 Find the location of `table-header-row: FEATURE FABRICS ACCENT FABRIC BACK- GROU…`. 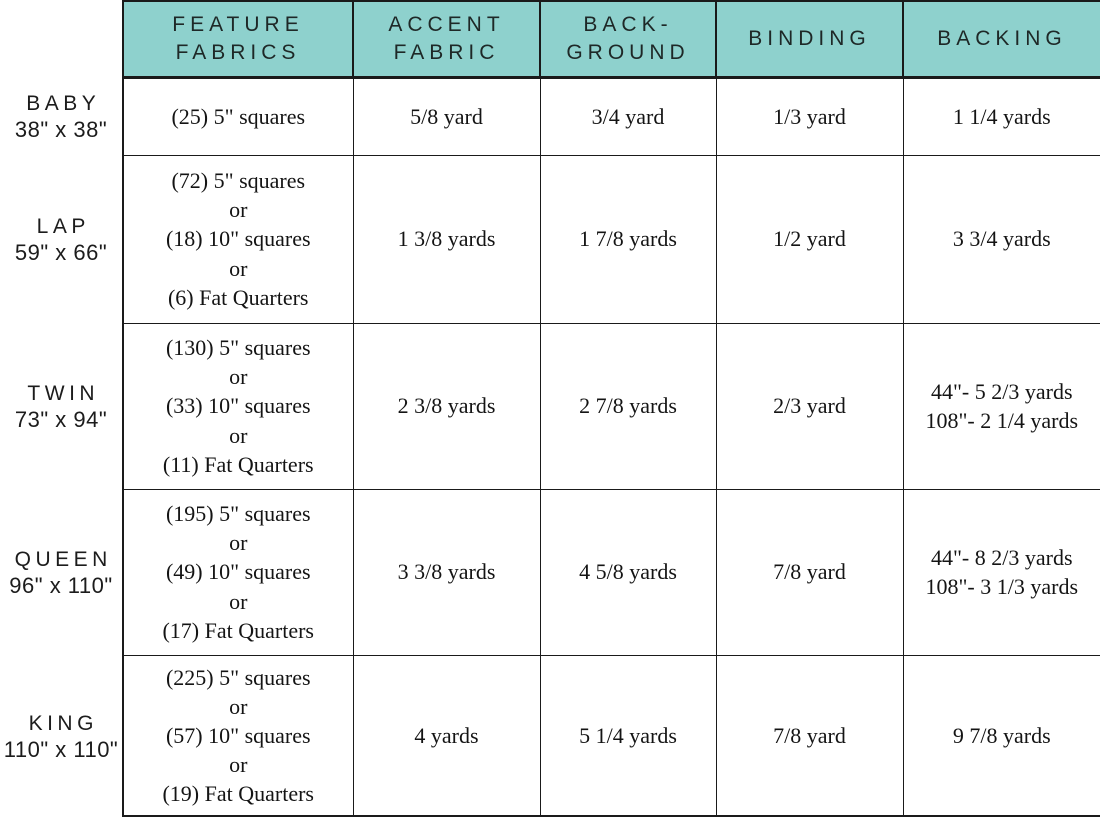

table-header-row: FEATURE FABRICS ACCENT FABRIC BACK- GROU… is located at coordinates (611, 39).